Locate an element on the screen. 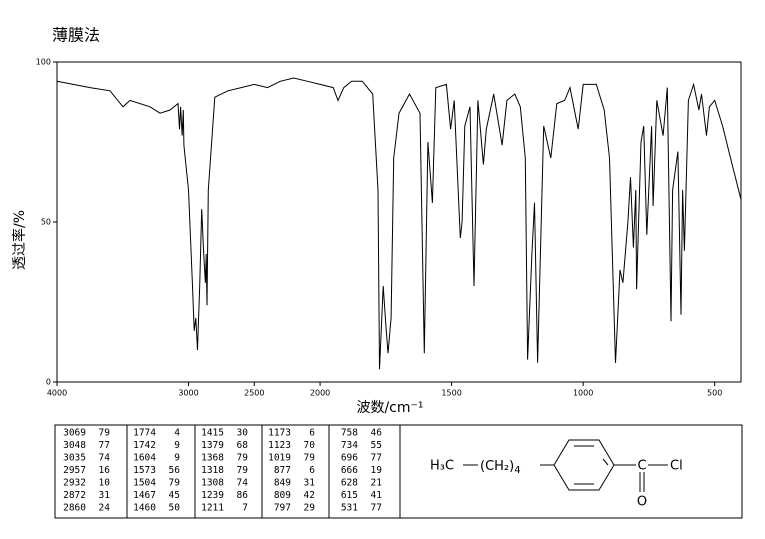  peak-transmittance: 56 is located at coordinates (175, 470).